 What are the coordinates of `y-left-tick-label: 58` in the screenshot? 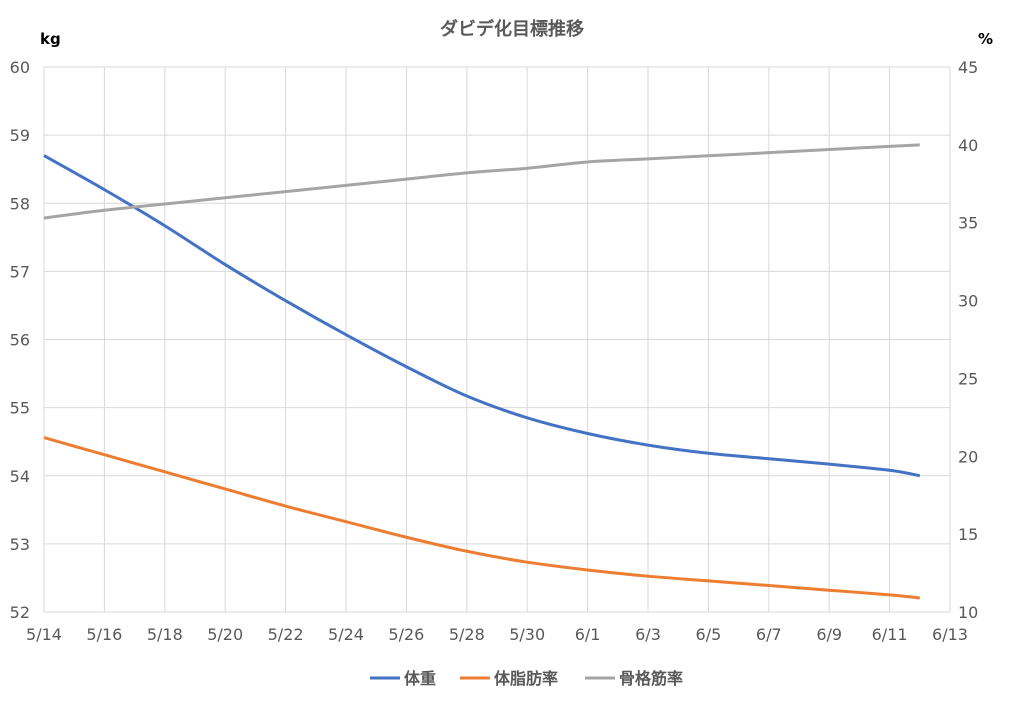 It's located at (20, 203).